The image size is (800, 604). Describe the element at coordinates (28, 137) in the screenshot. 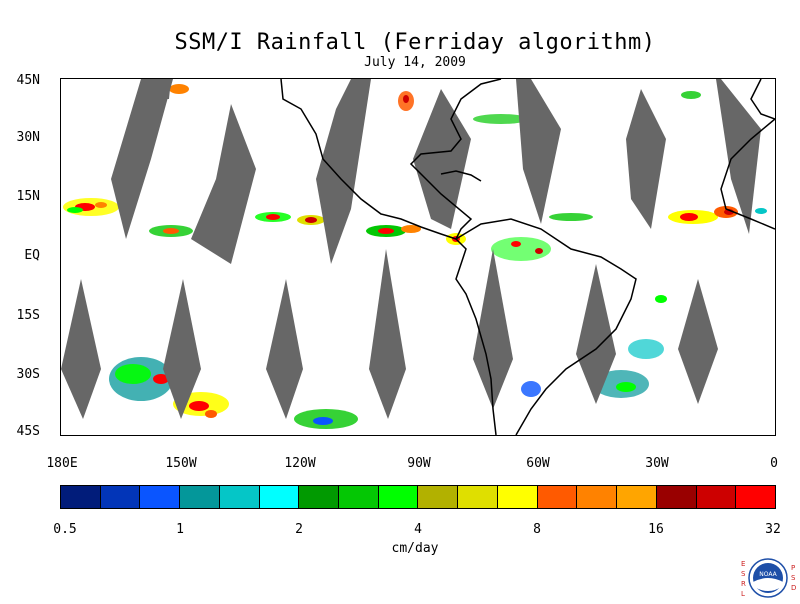

I see `lat-label-30n: 30N` at that location.